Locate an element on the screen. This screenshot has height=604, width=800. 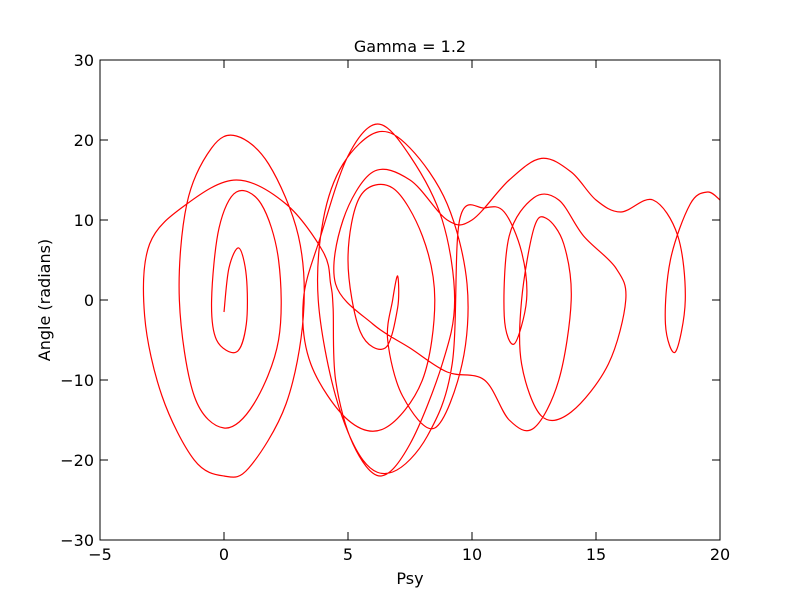
y-tick-label: −30 is located at coordinates (77, 540).